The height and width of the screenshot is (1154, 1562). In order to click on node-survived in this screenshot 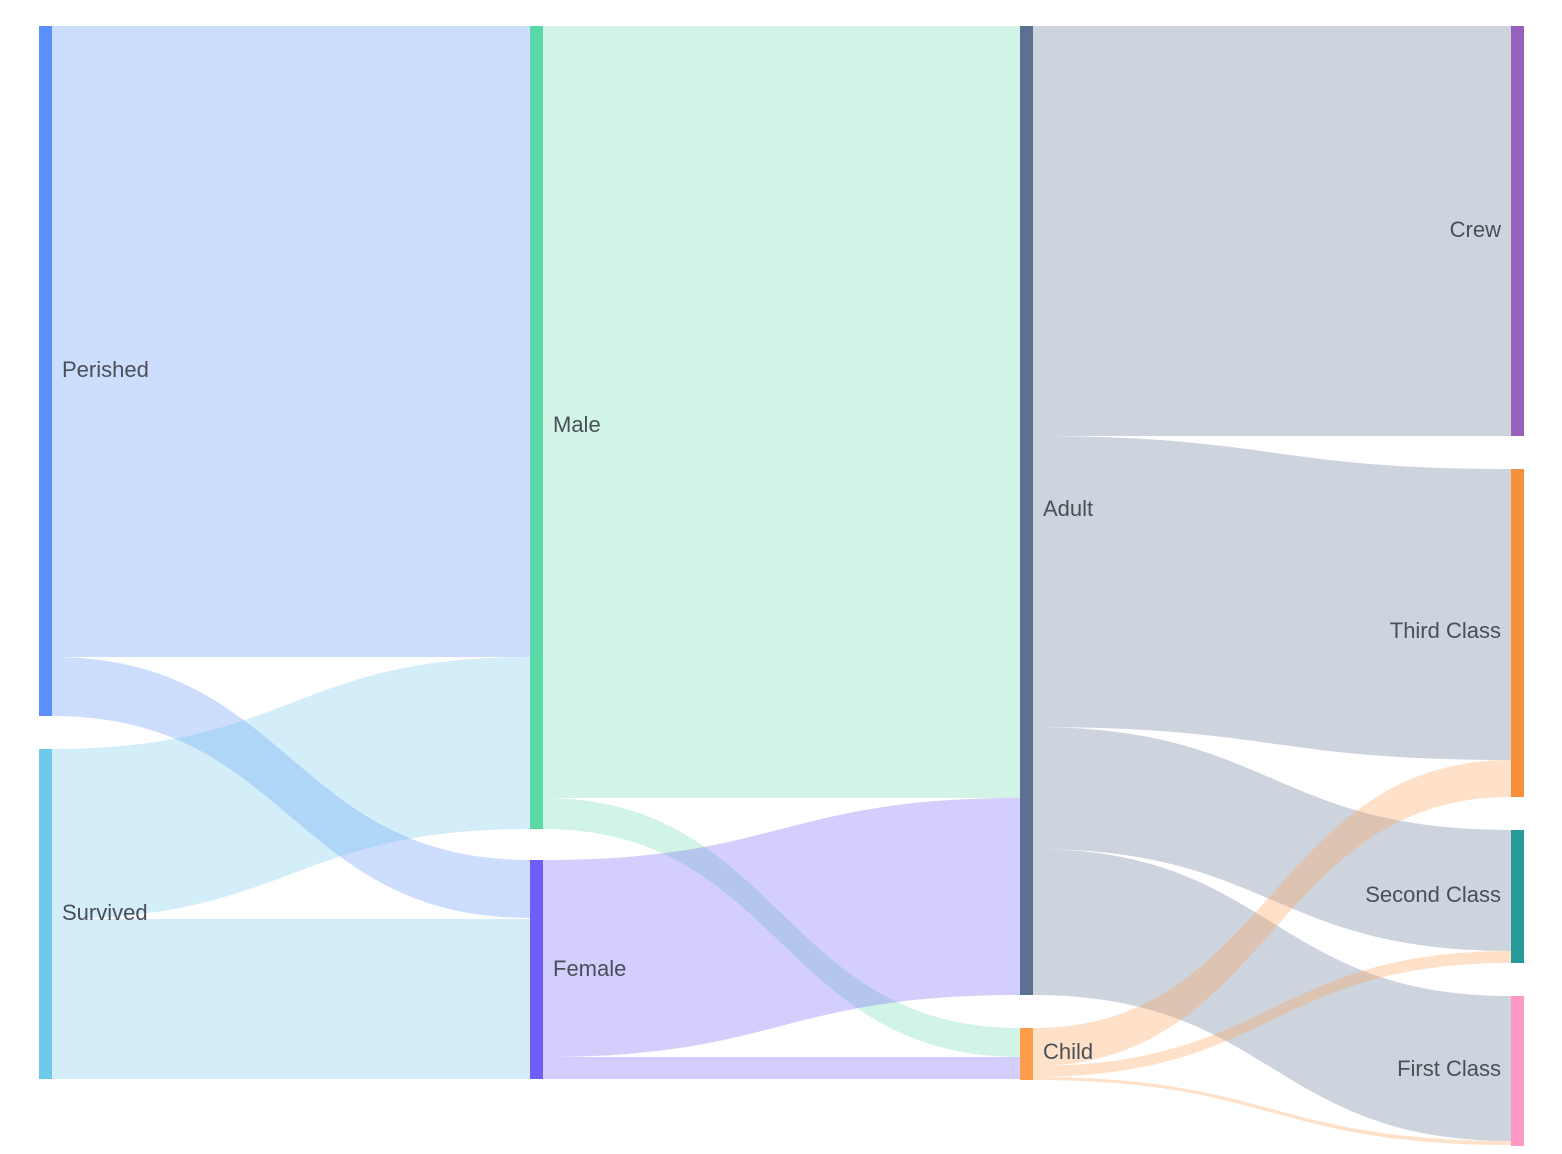, I will do `click(45, 914)`.